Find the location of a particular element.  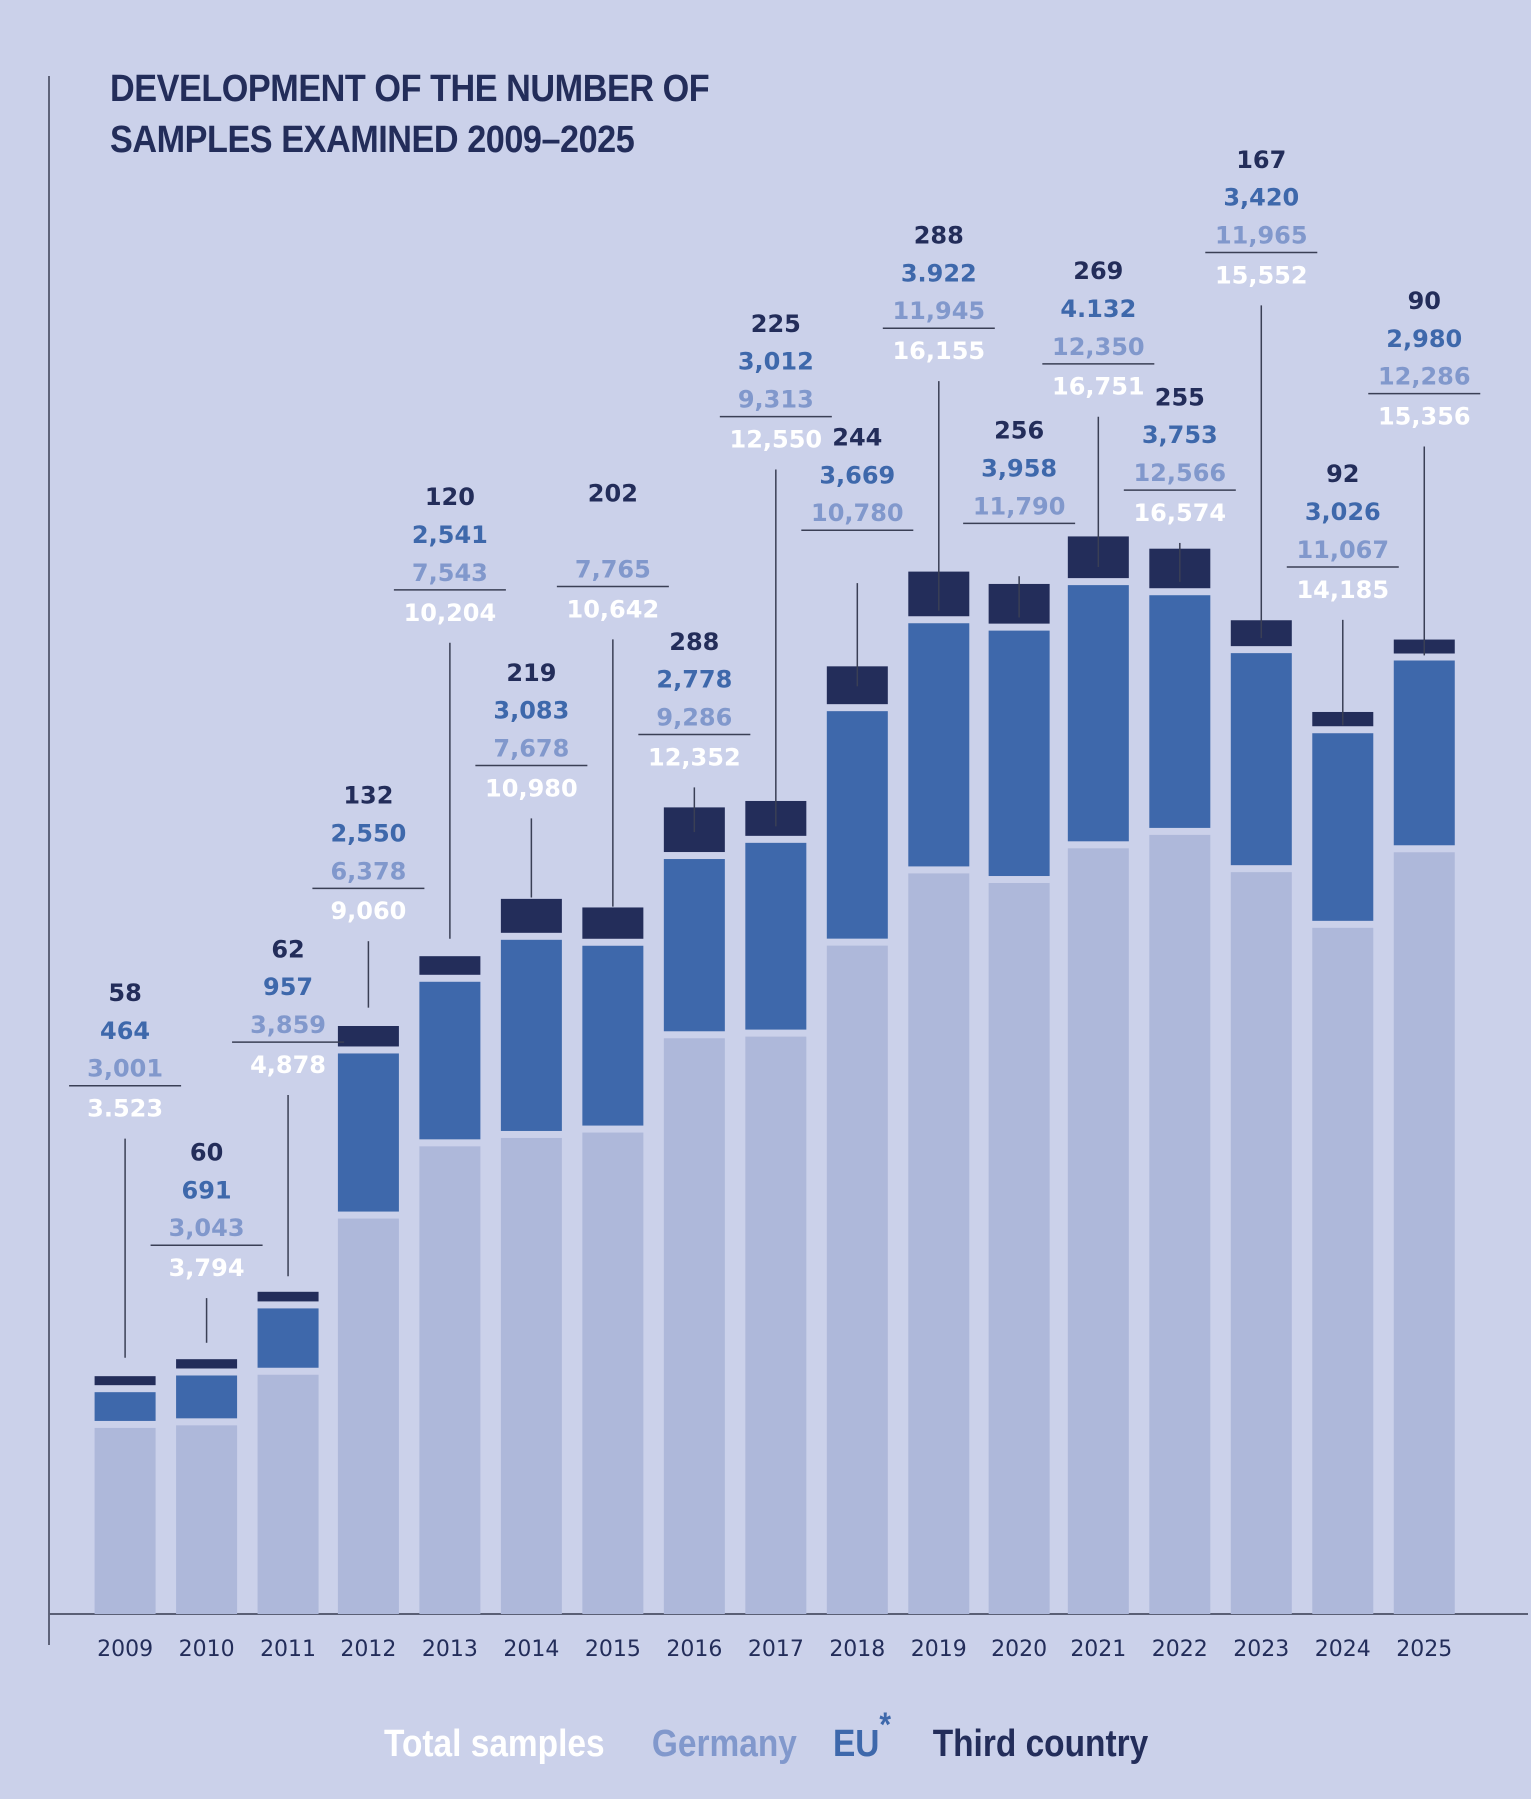

label-eu-2023: 3,420 is located at coordinates (1261, 198).